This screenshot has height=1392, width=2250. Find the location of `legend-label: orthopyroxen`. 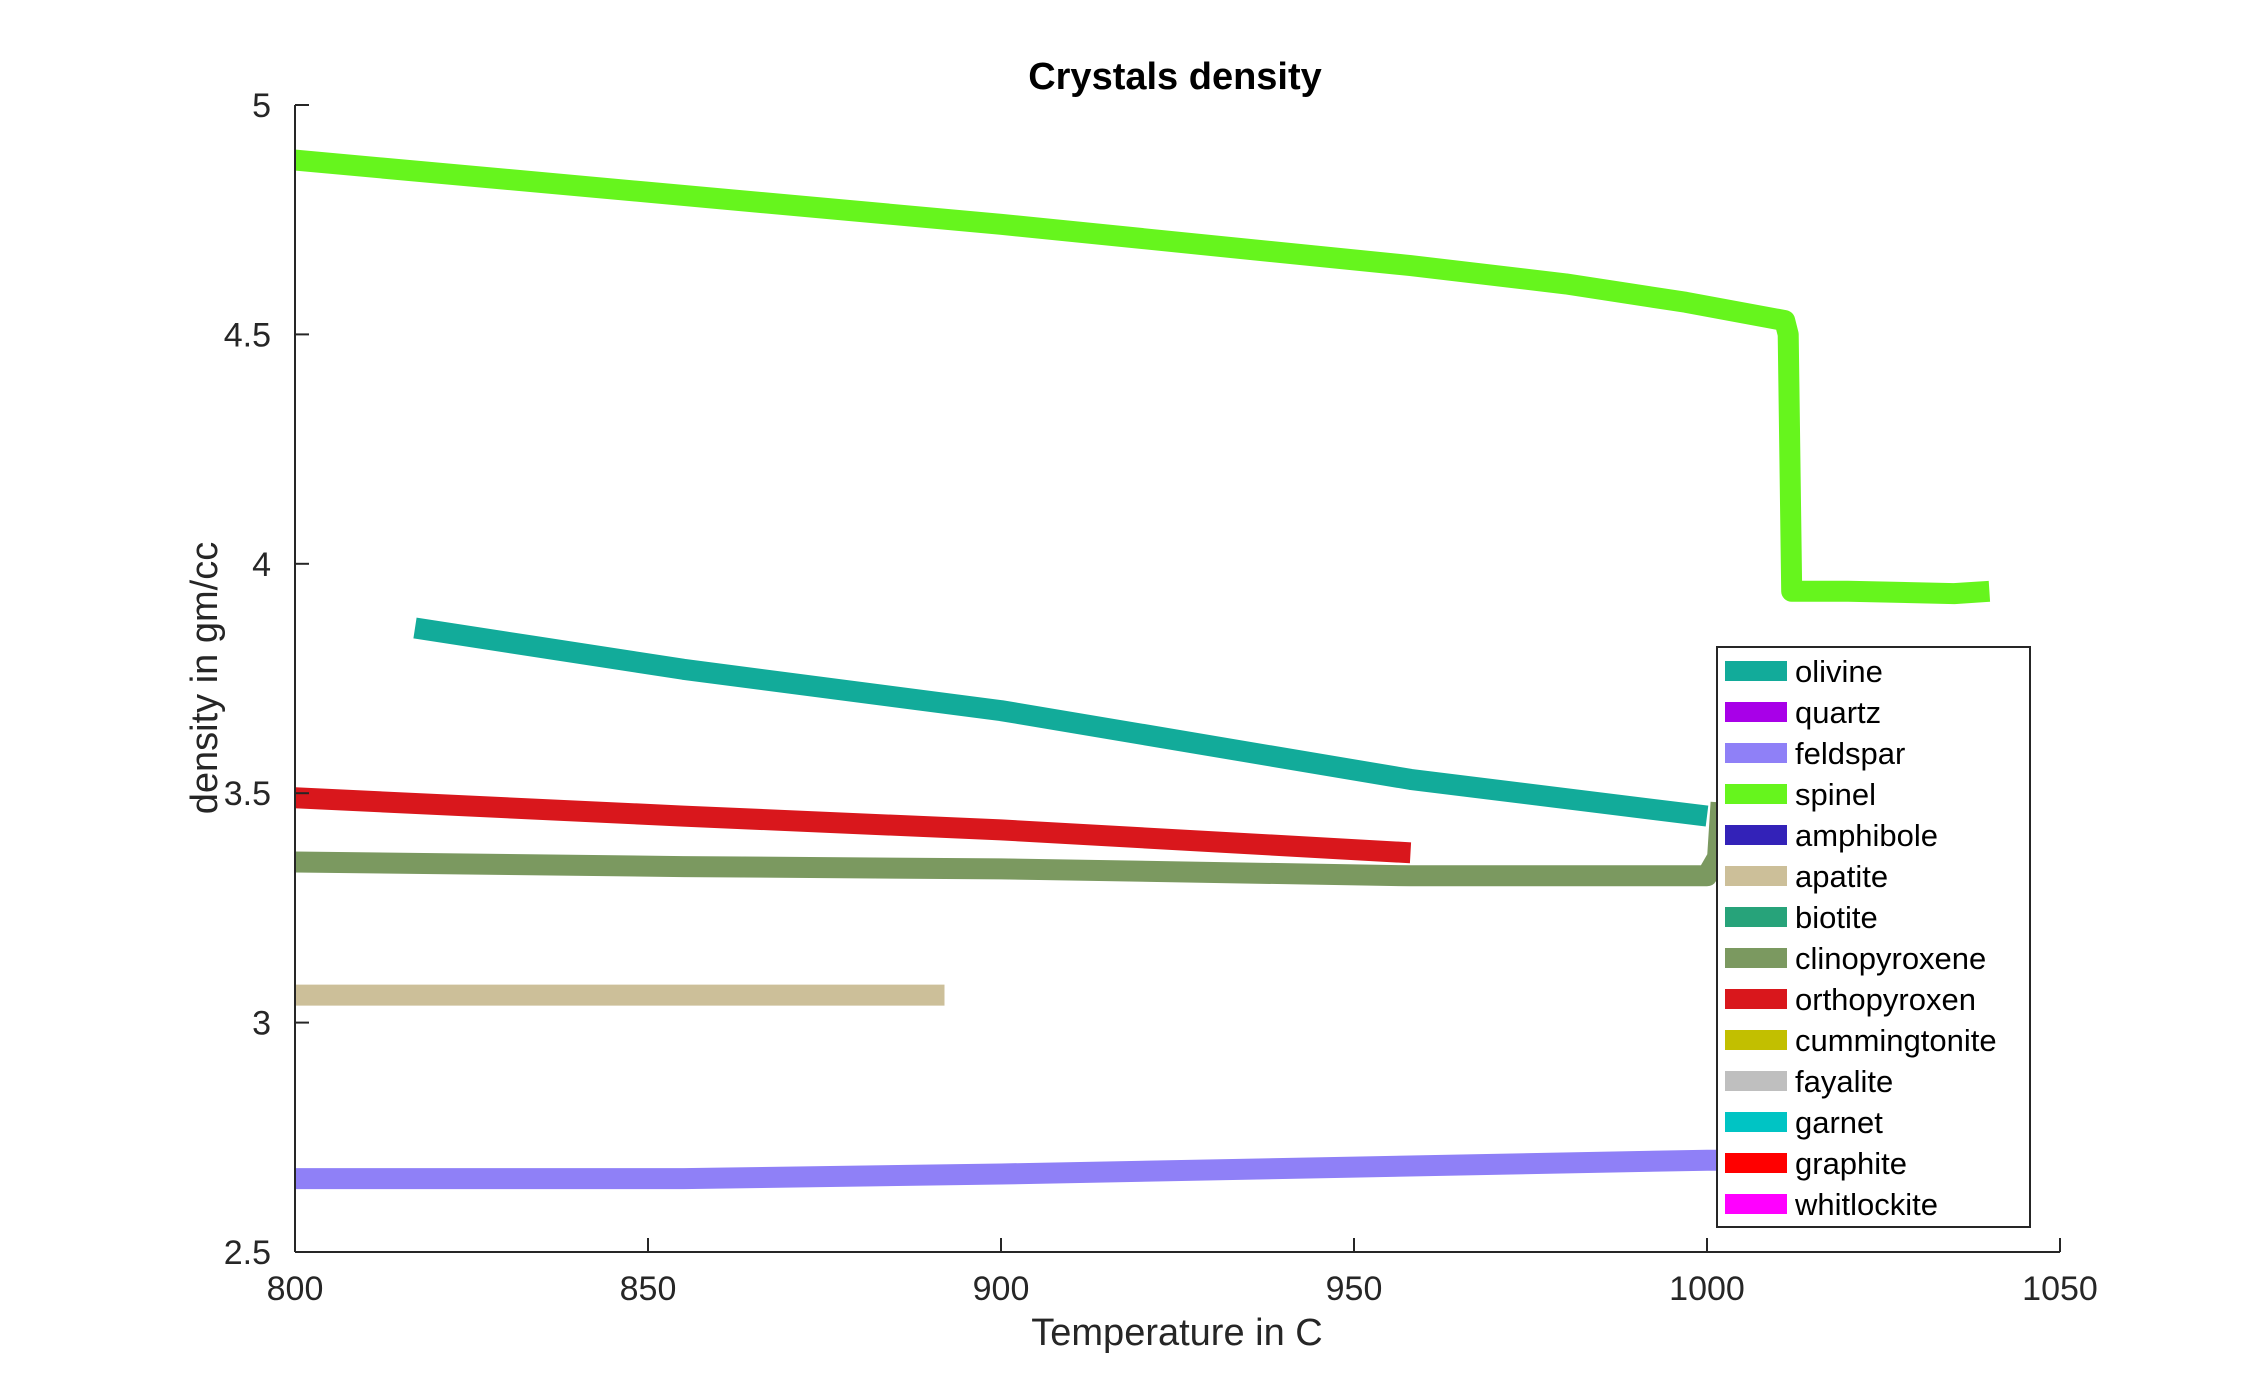

legend-label: orthopyroxen is located at coordinates (1885, 999).